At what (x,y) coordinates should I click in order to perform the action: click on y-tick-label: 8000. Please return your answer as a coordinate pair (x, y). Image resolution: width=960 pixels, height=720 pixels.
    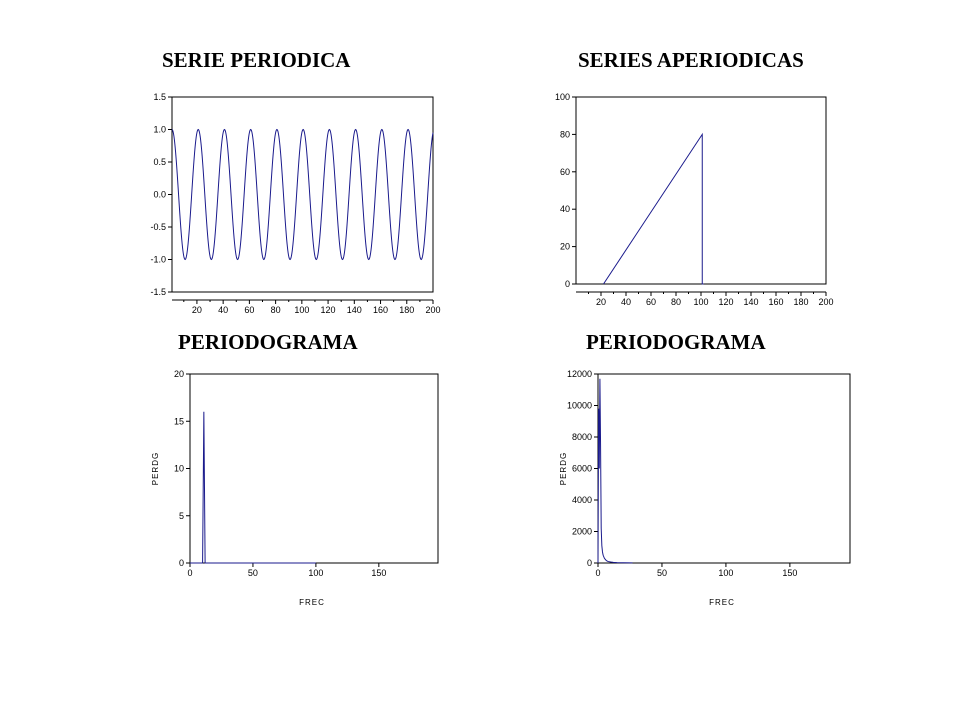
    Looking at the image, I should click on (582, 437).